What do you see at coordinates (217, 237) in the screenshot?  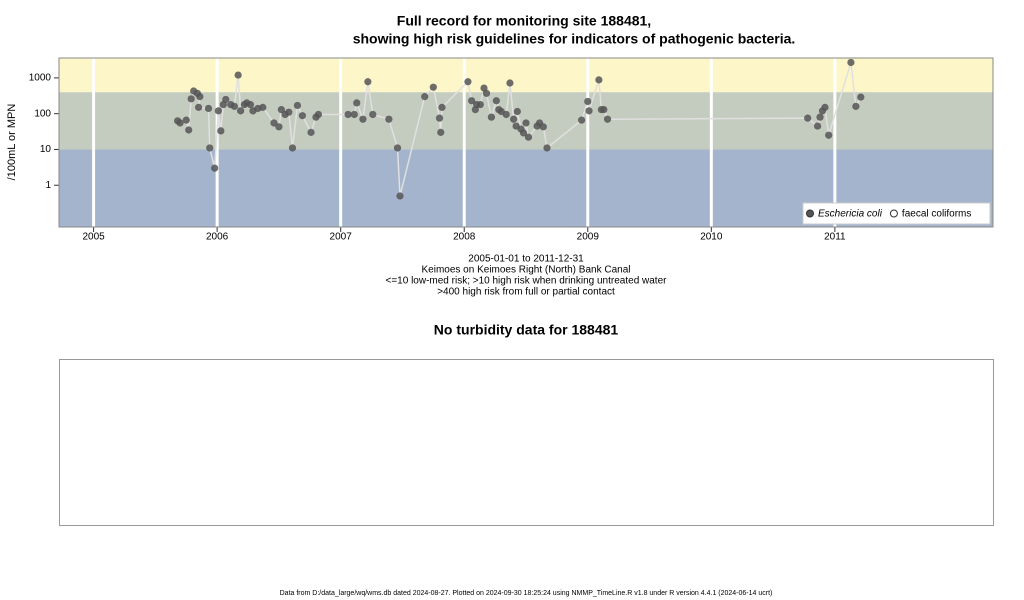 I see `x-tick-label: 2006` at bounding box center [217, 237].